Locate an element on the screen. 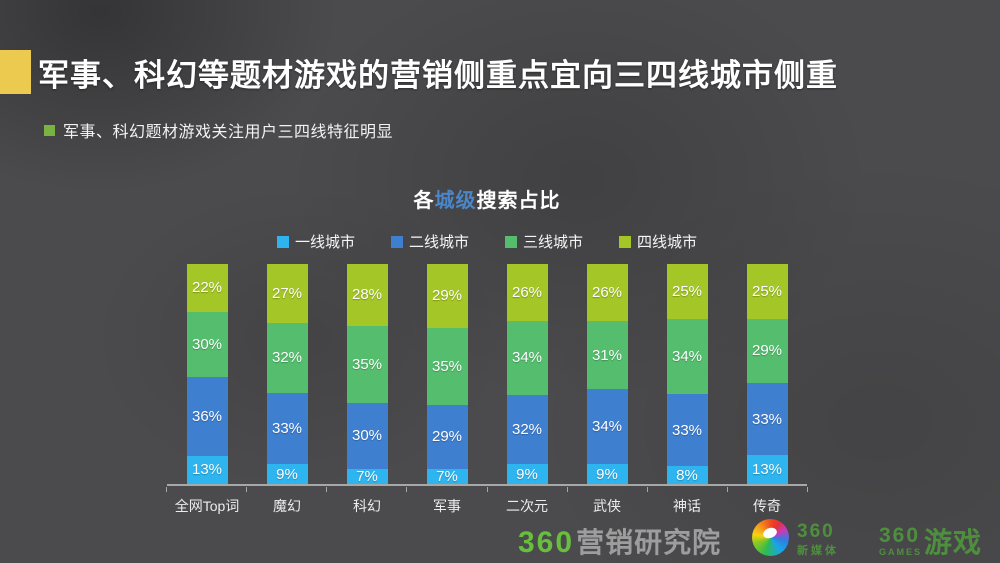  slide-title: 军事、科幻等题材游戏的营销侧重点宜向三四线城市侧重 is located at coordinates (438, 75).